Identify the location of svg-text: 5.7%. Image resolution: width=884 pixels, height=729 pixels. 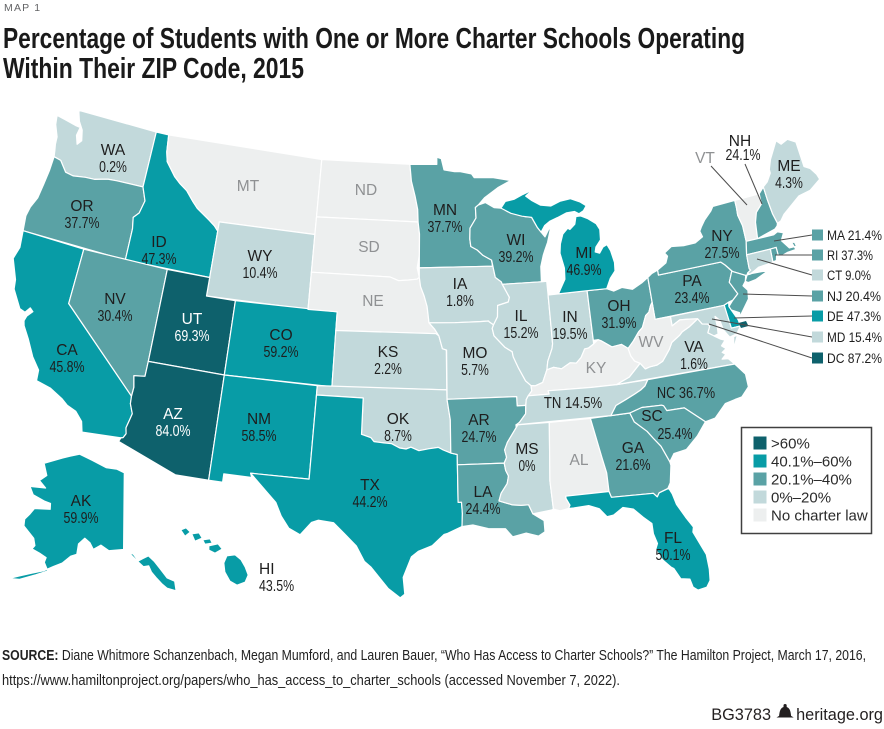
(475, 370).